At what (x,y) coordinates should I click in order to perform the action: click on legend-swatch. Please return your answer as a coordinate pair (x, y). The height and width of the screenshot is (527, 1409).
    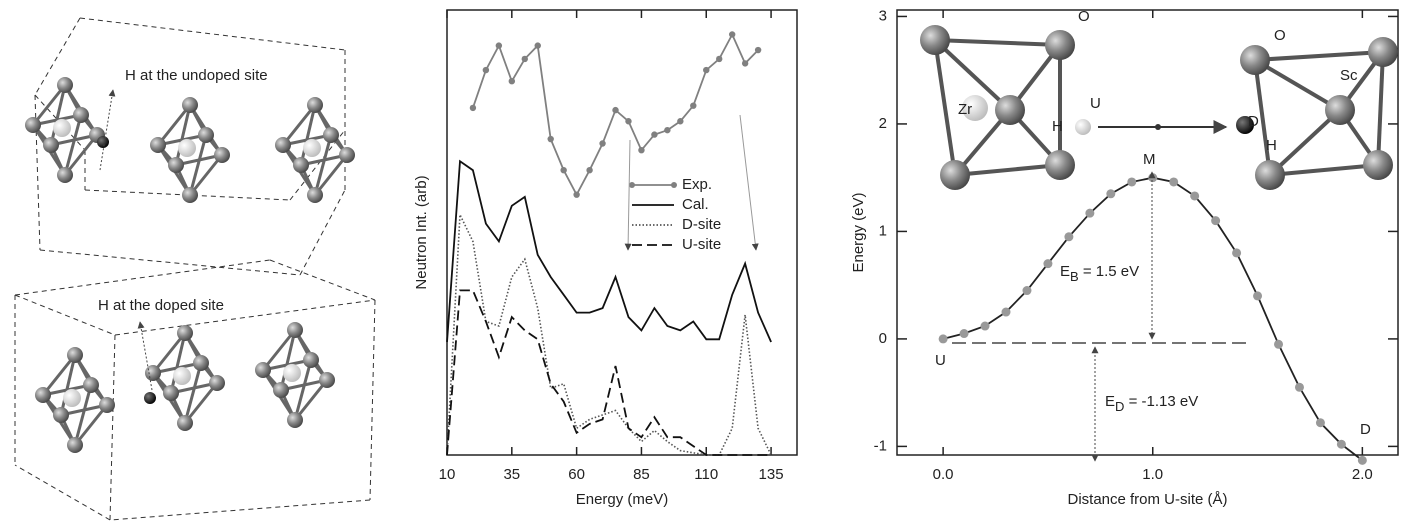
    Looking at the image, I should click on (632, 185).